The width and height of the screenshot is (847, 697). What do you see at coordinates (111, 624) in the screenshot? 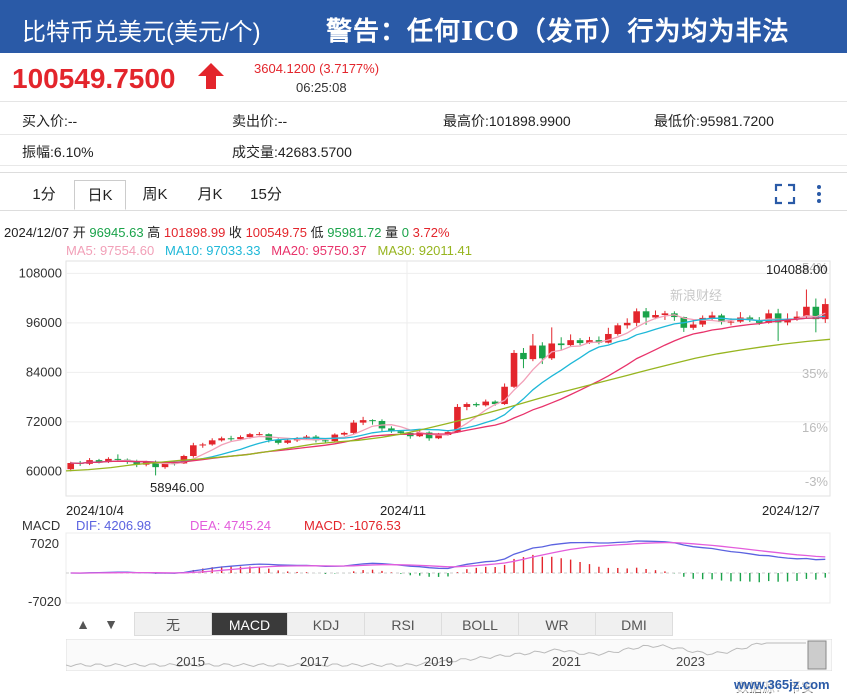
I see `scroll-down-button: ▼` at bounding box center [111, 624].